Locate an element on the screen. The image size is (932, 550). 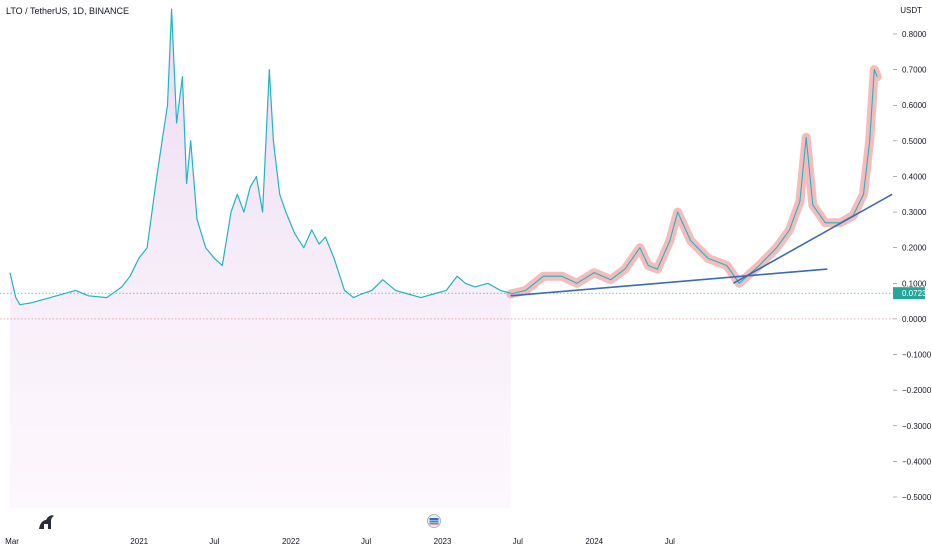
time-axis: Mar 2021 Jul 2022 Jul 2023 Jul 2024 Jul is located at coordinates (340, 541).